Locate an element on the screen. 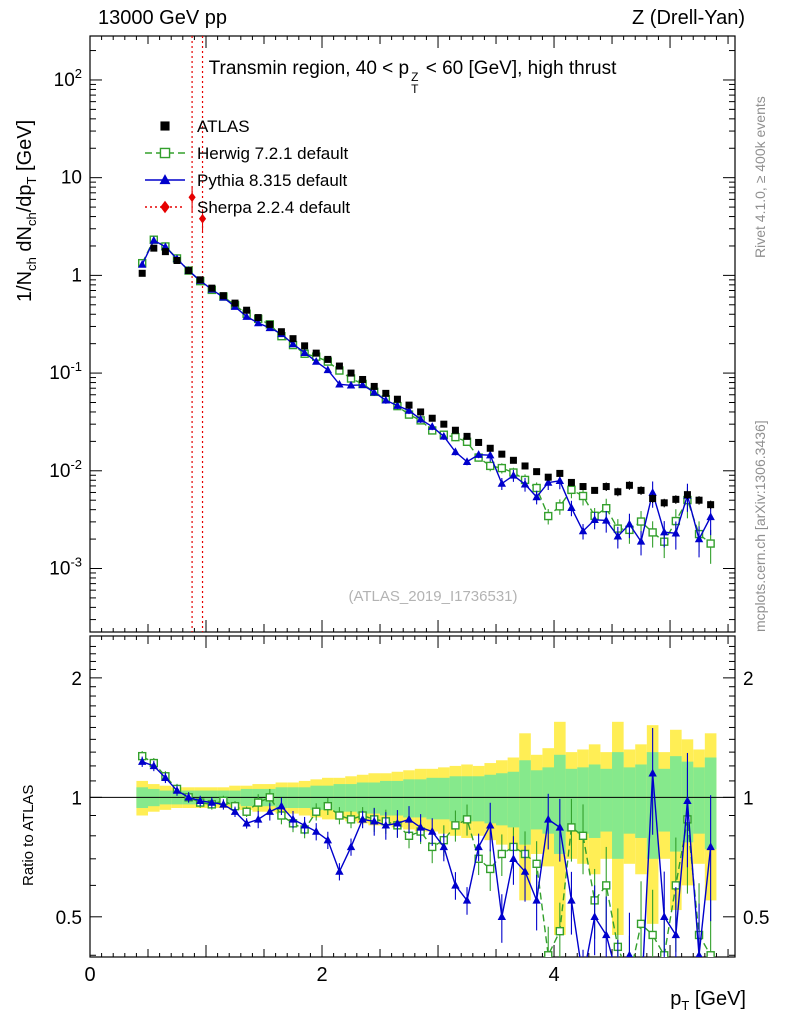 This screenshot has height=1024, width=786. plot-title-post: < 60 [GeV], high thrust is located at coordinates (518, 68).